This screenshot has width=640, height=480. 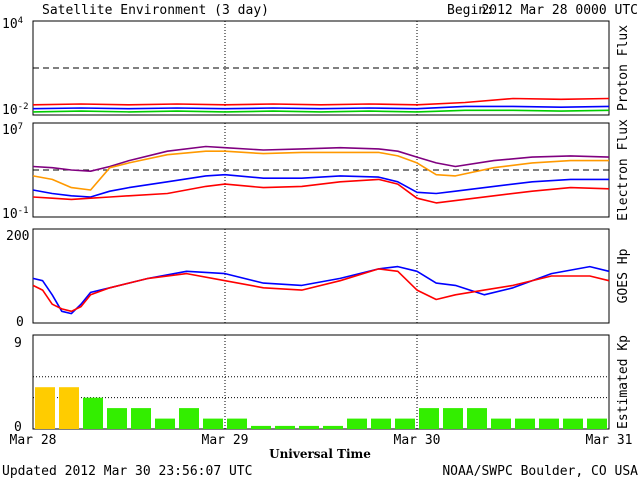 I want to click on proton-ytick-bottom: 10-2, so click(x=15, y=110).